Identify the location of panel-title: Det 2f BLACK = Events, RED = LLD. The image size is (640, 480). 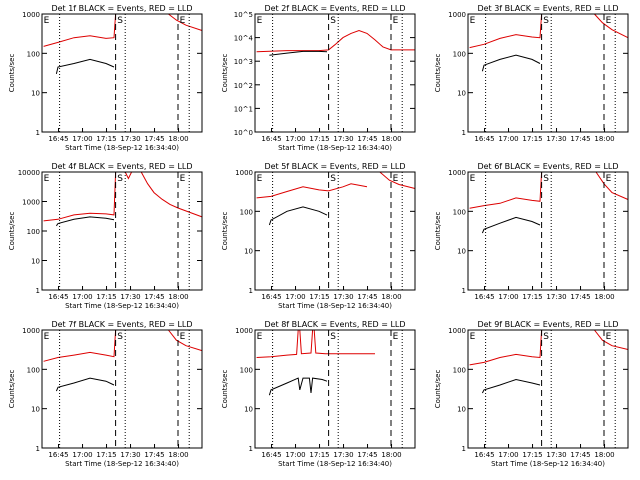
(334, 8).